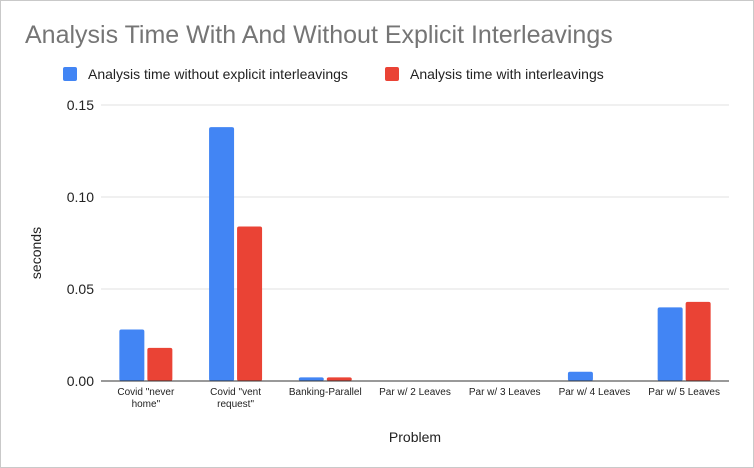  What do you see at coordinates (146, 404) in the screenshot?
I see `x-category-label: home"` at bounding box center [146, 404].